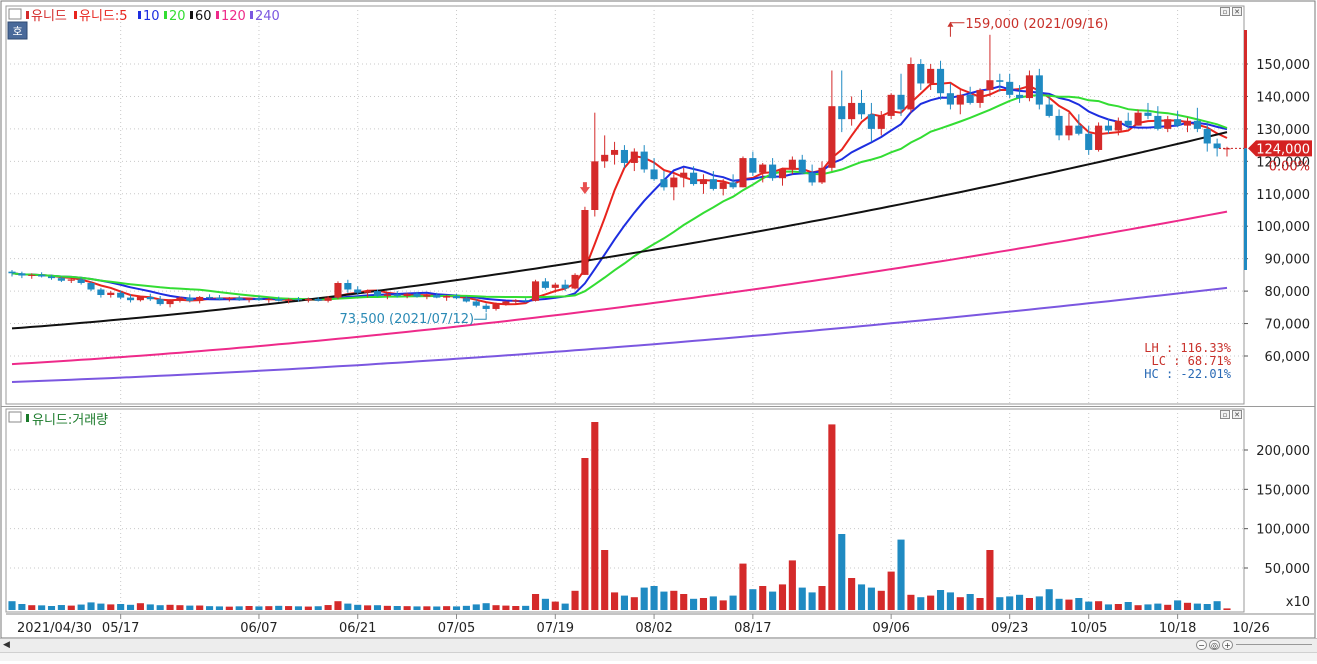  Describe the element at coordinates (1225, 11) in the screenshot. I see `price-panel-restore-button: ▫` at that location.